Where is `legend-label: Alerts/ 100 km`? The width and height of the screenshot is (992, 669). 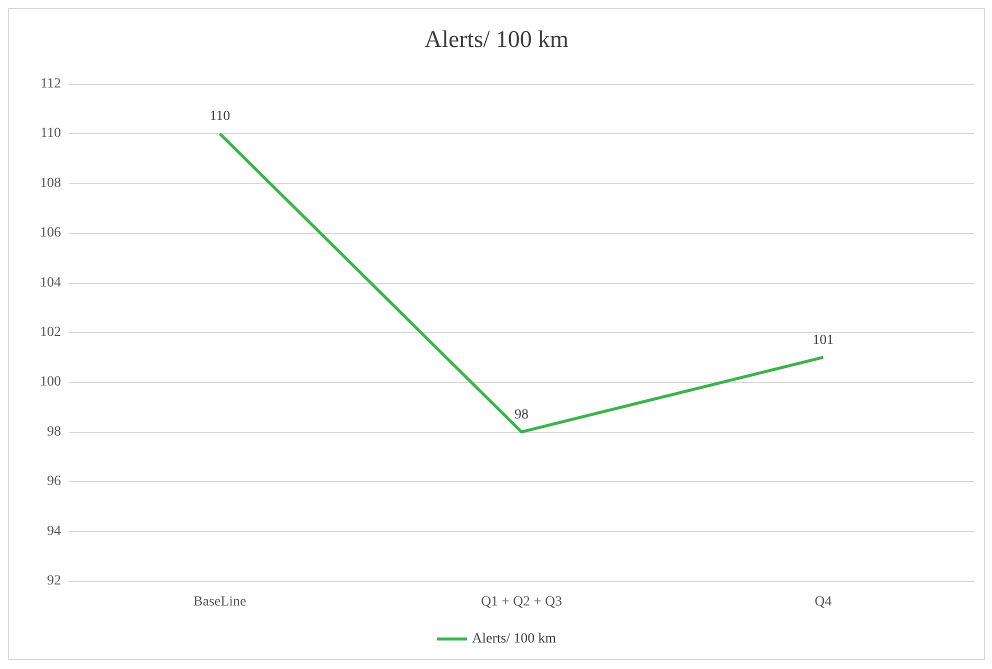 legend-label: Alerts/ 100 km is located at coordinates (514, 639).